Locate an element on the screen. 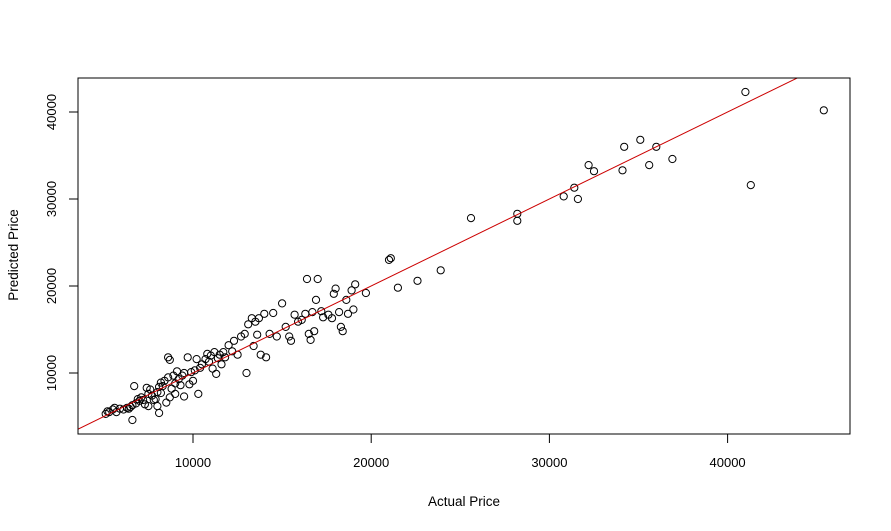  x-tick-label: 40000 is located at coordinates (728, 462).